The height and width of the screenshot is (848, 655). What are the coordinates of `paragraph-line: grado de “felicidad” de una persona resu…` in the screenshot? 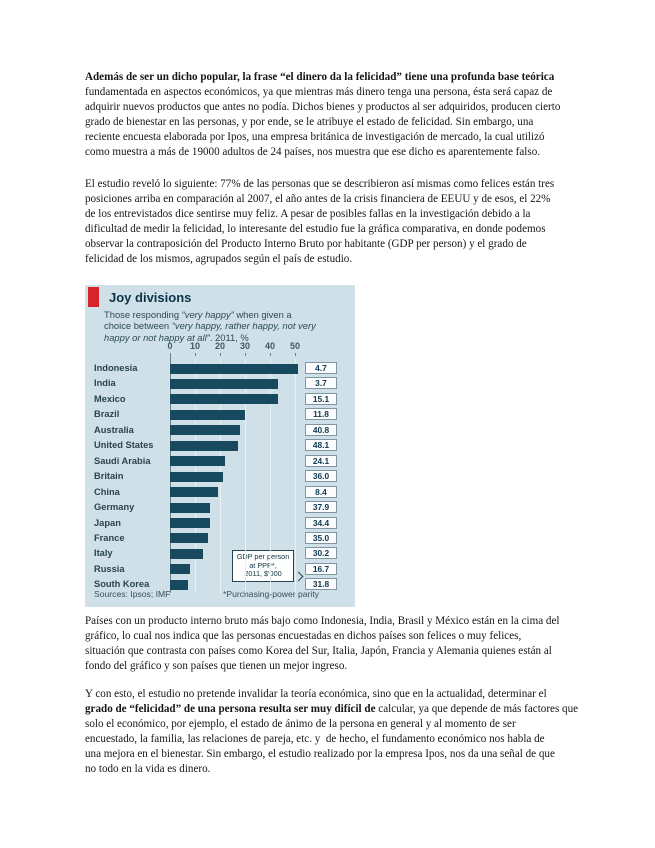 It's located at (331, 709).